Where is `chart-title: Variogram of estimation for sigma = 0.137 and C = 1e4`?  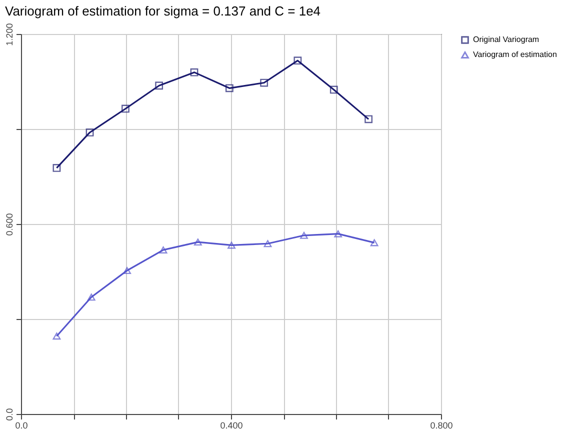 chart-title: Variogram of estimation for sigma = 0.137 and C = 1e4 is located at coordinates (163, 11).